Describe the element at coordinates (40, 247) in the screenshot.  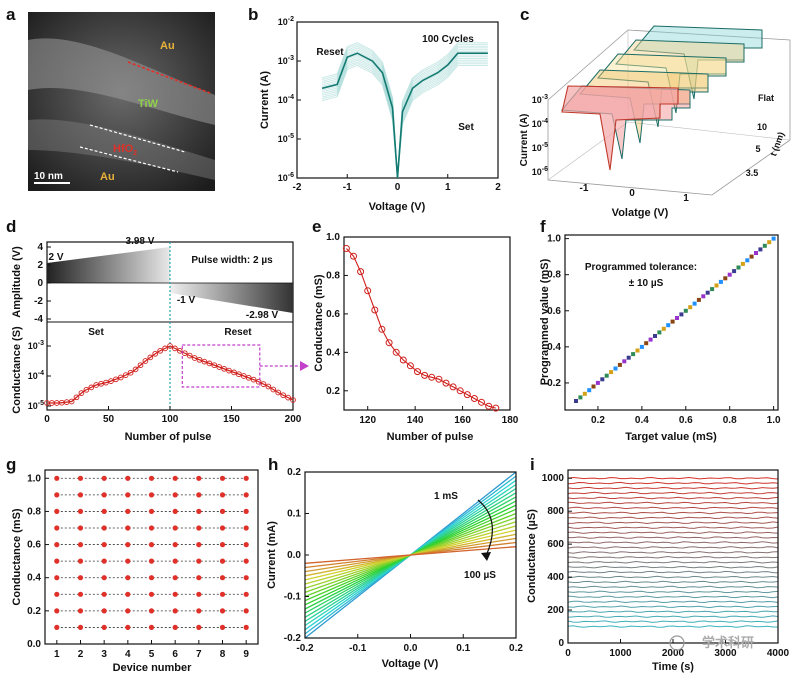
I see `y-tick-label: 4` at that location.